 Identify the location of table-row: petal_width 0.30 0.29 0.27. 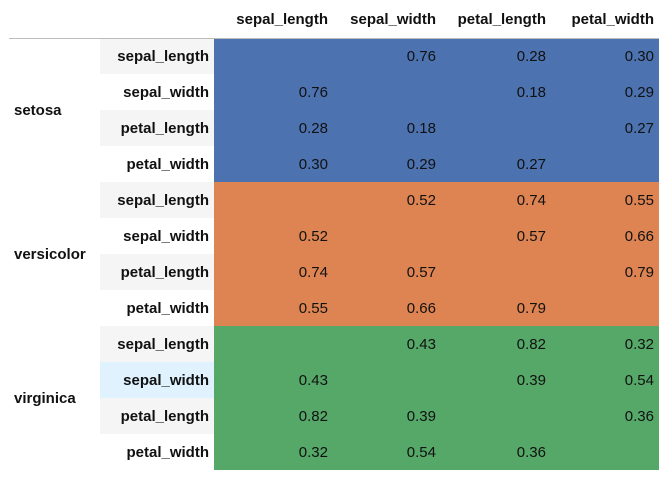
(334, 164).